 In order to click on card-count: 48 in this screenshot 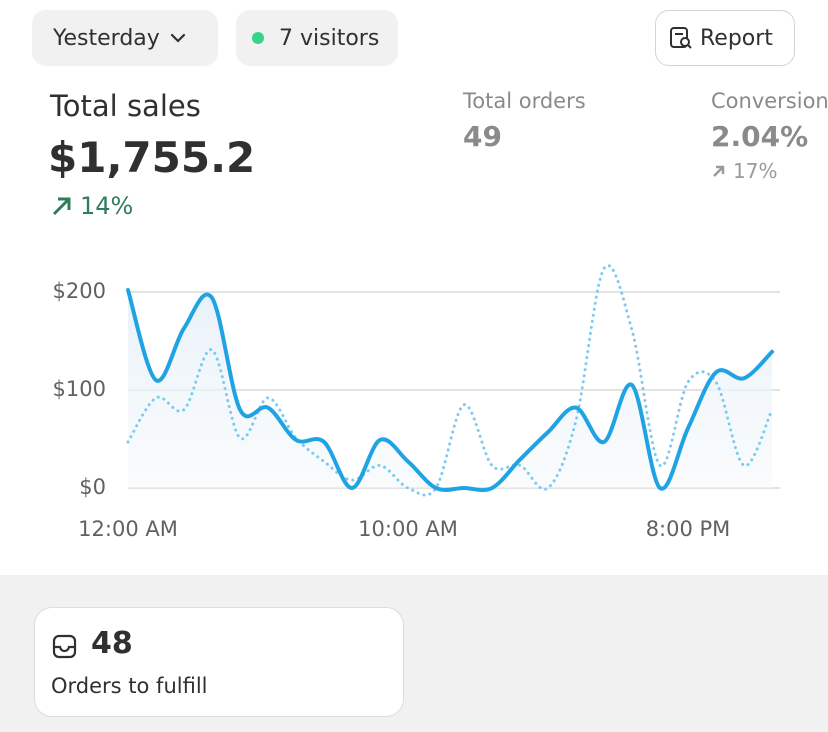, I will do `click(112, 643)`.